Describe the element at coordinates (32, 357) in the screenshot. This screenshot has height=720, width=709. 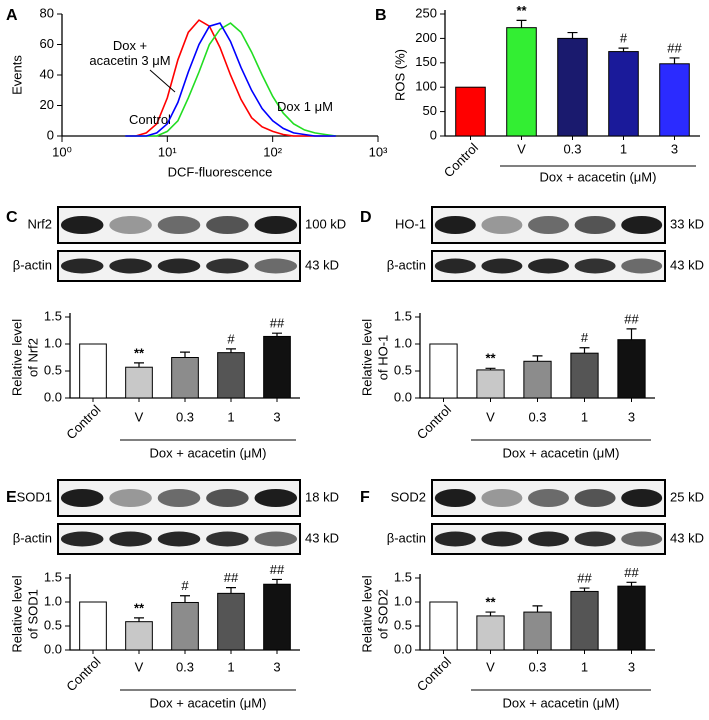
I see `y-axis-label: of Nrf2` at that location.